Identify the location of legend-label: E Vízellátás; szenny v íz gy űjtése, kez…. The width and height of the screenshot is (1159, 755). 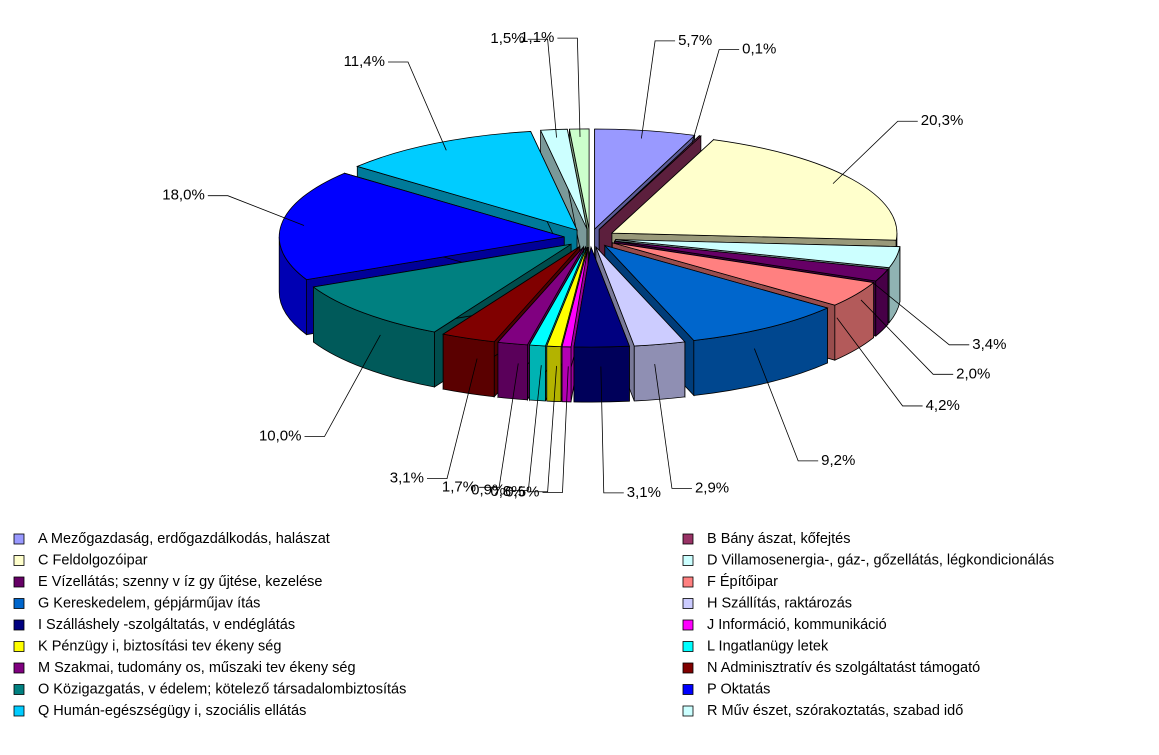
(180, 582).